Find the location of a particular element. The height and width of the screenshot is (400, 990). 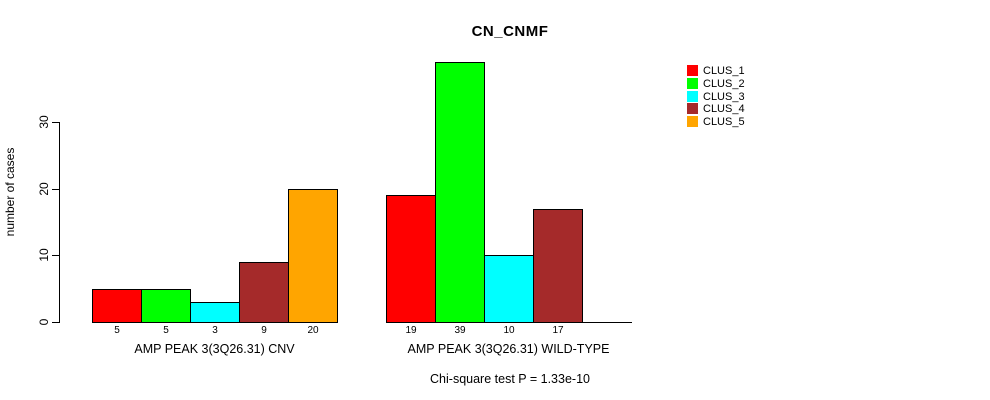

chi-square-note: Chi-square test P = 1.33e-10 is located at coordinates (510, 379).